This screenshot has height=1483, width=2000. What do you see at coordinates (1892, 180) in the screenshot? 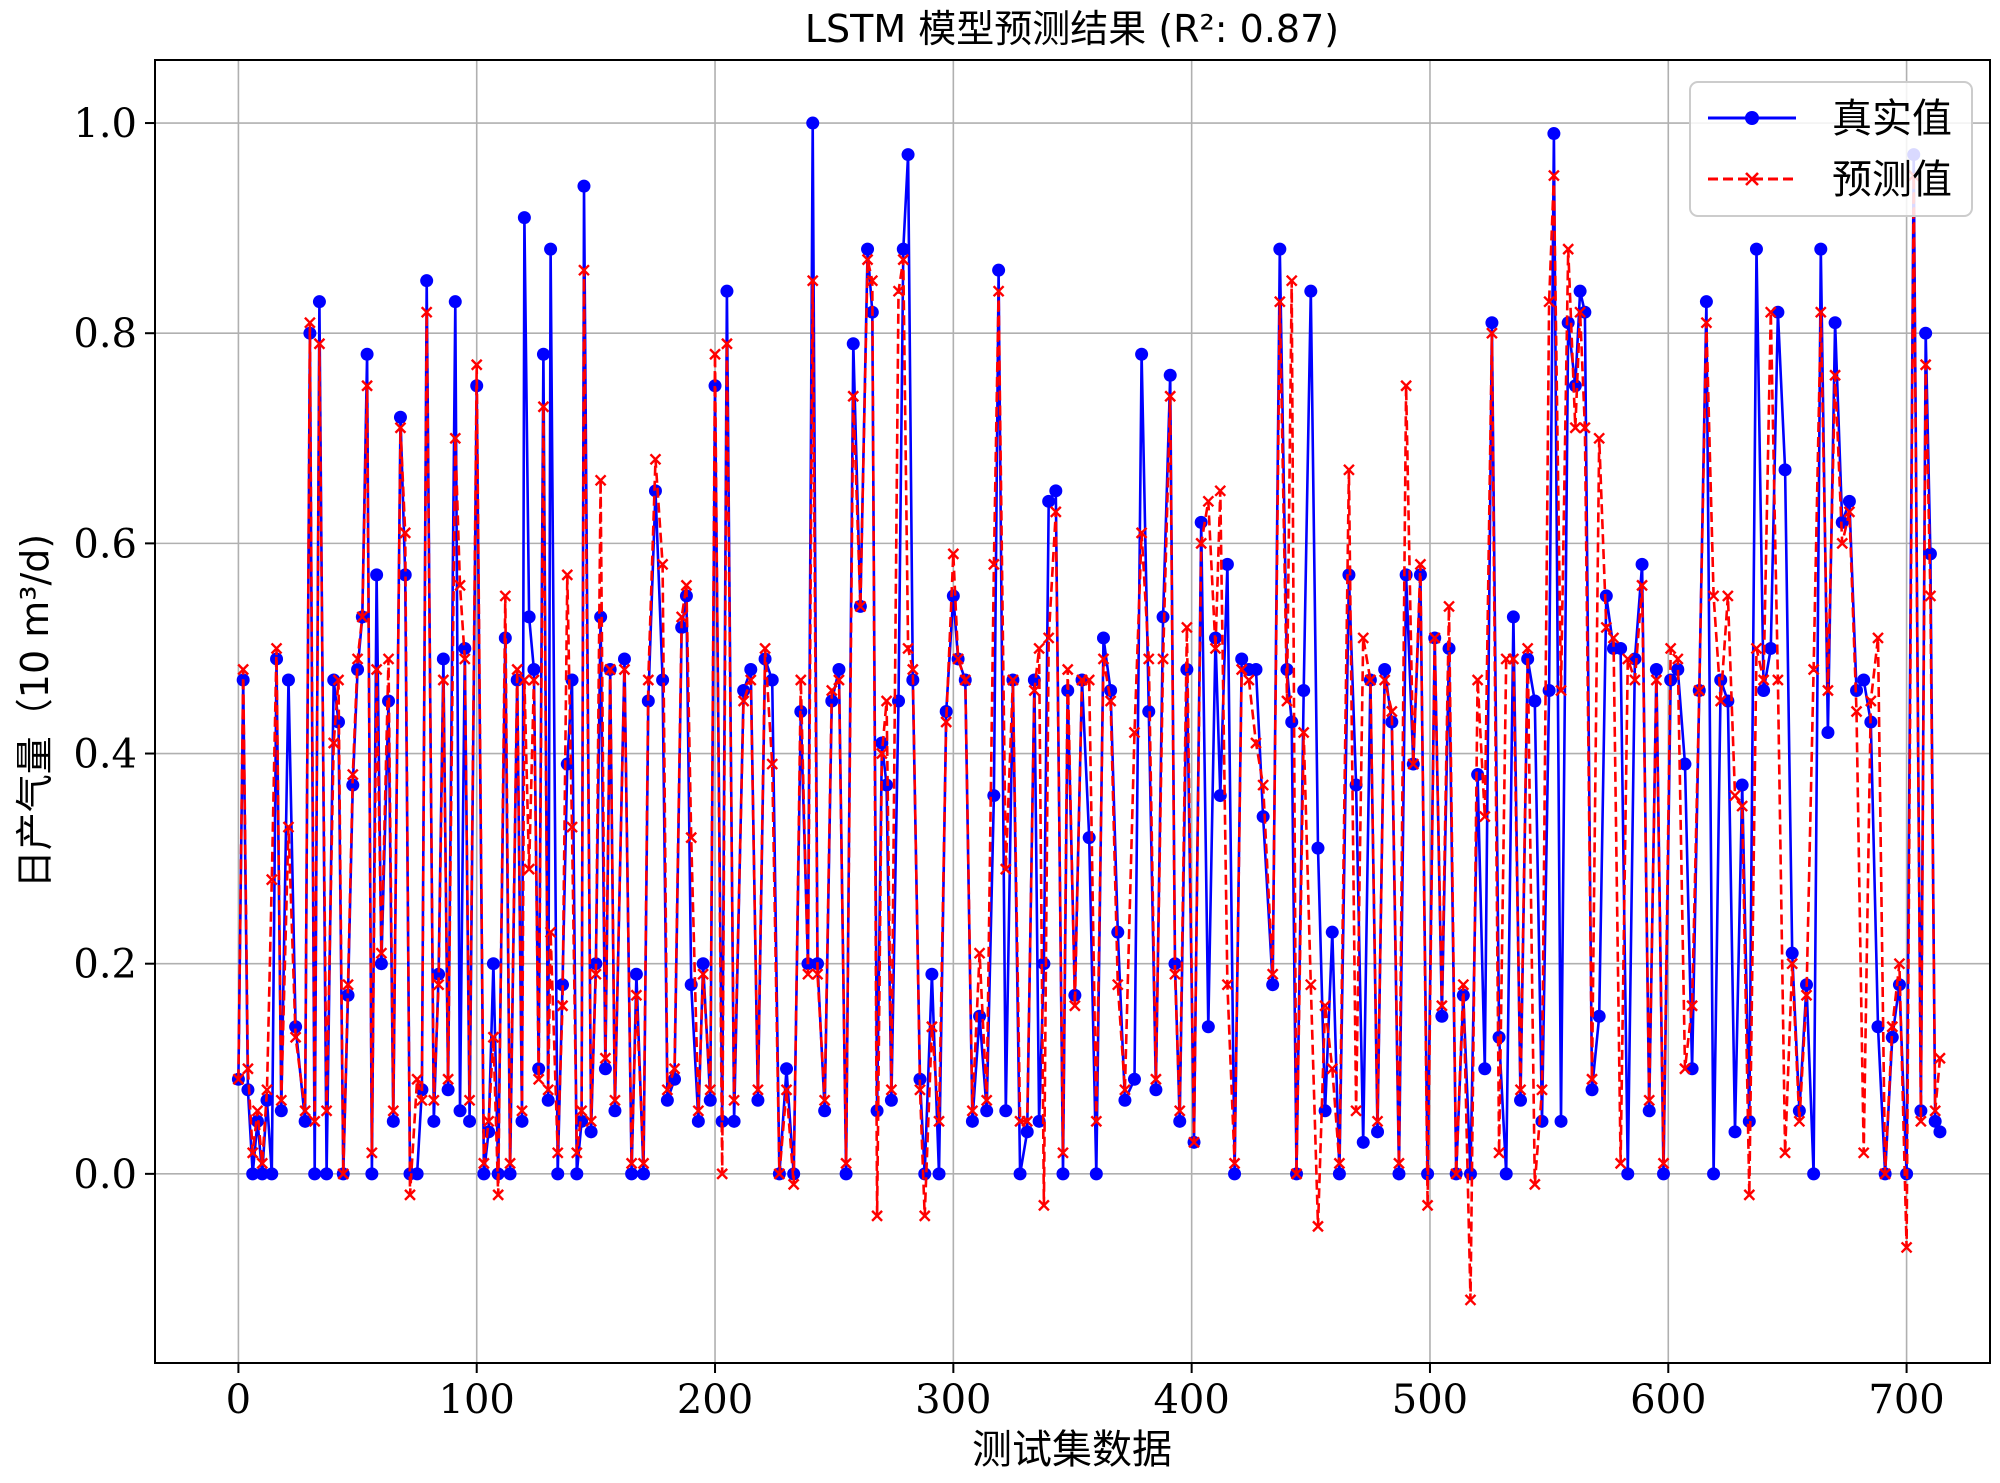
I see `legend-predicted-label: 预测值` at bounding box center [1892, 180].